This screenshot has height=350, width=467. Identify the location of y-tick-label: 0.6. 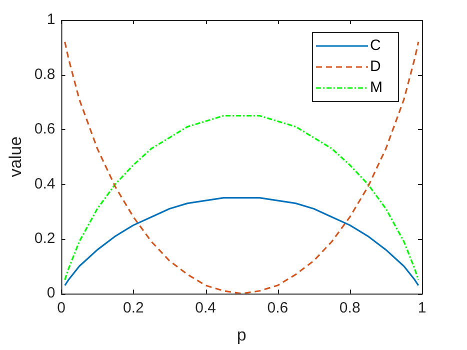
(45, 129).